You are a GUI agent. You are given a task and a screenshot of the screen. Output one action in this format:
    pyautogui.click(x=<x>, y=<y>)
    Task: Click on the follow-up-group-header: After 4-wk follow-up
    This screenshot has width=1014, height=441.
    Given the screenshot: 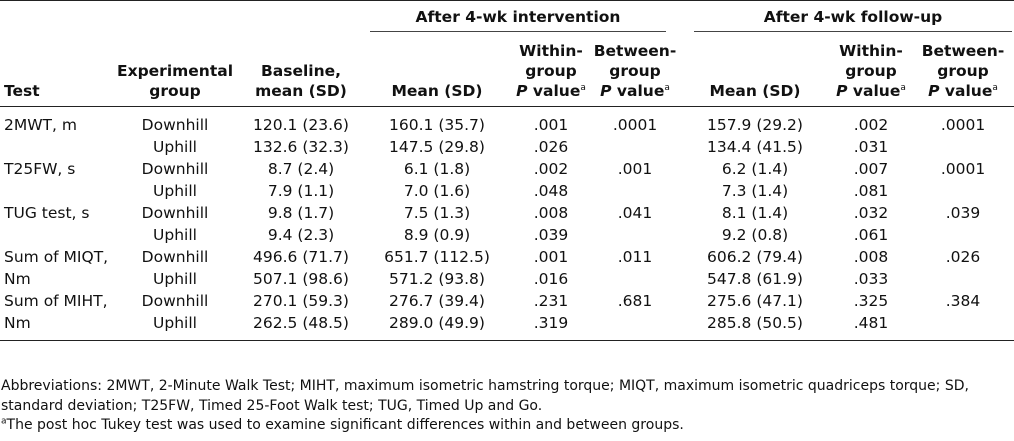 What is the action you would take?
    pyautogui.click(x=853, y=19)
    